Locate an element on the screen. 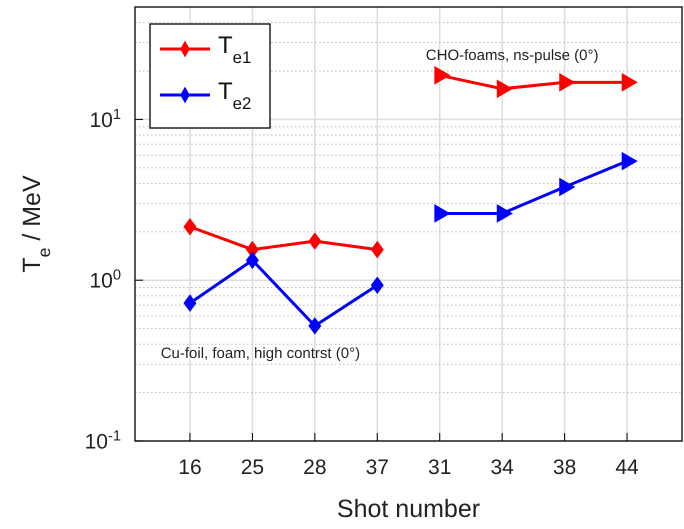  x-tick-label: 34 is located at coordinates (502, 467).